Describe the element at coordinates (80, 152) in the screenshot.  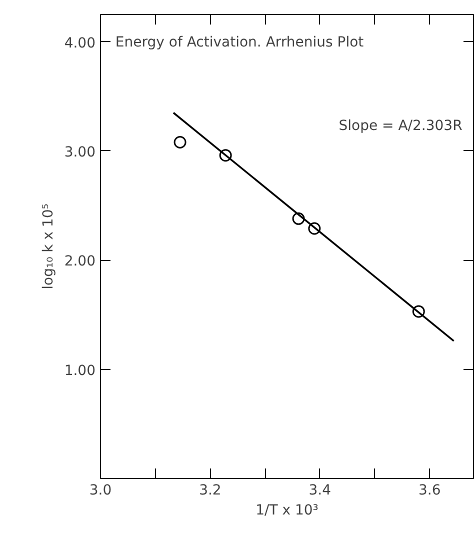
I see `y-tick-label: 3.00` at that location.